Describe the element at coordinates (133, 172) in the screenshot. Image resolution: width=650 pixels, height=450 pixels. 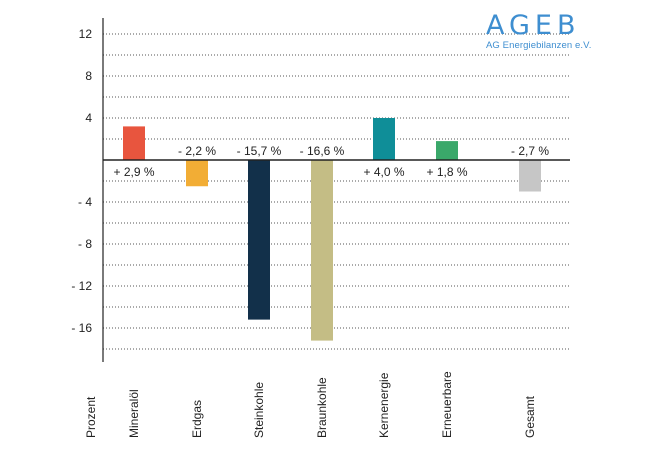
I see `value-label: + 2,9 %` at that location.